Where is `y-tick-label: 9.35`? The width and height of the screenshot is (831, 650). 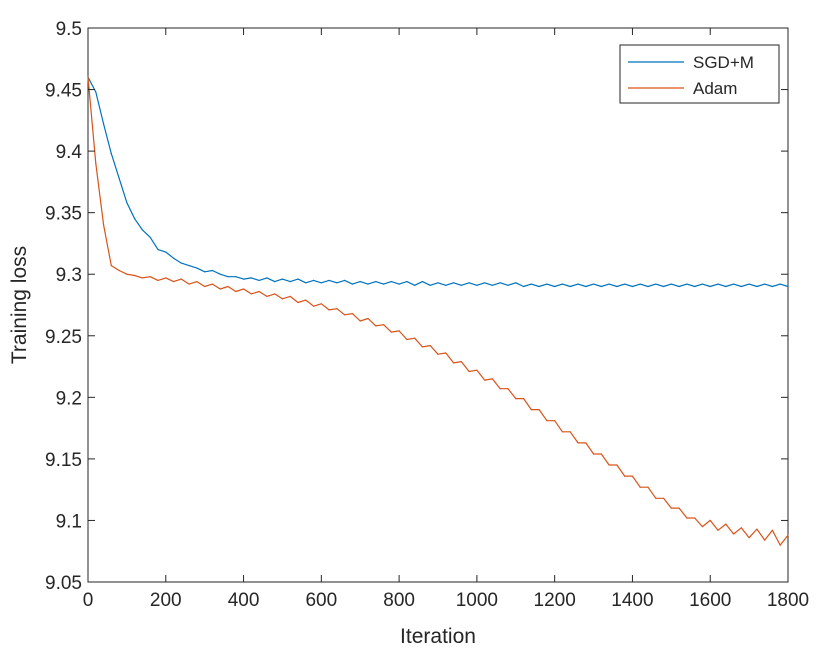
y-tick-label: 9.35 is located at coordinates (63, 214).